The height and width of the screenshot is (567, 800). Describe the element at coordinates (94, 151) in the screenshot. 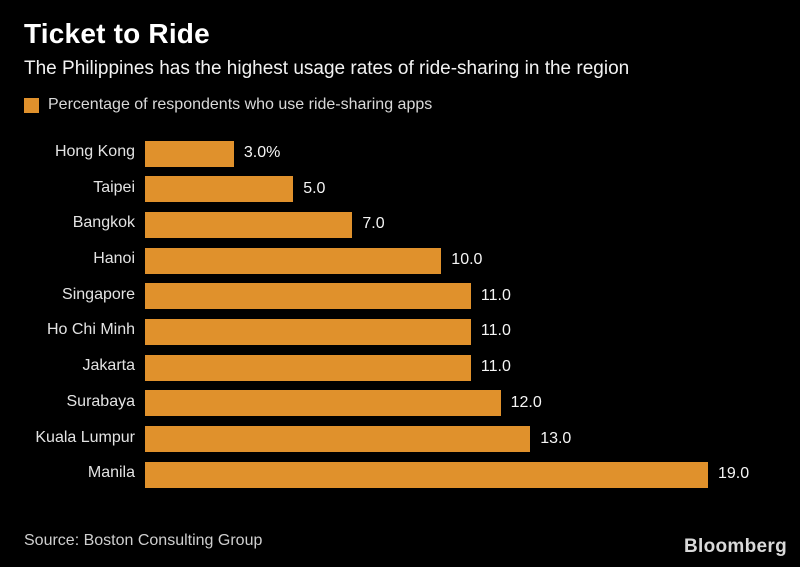

I see `category-label: Hong Kong` at that location.